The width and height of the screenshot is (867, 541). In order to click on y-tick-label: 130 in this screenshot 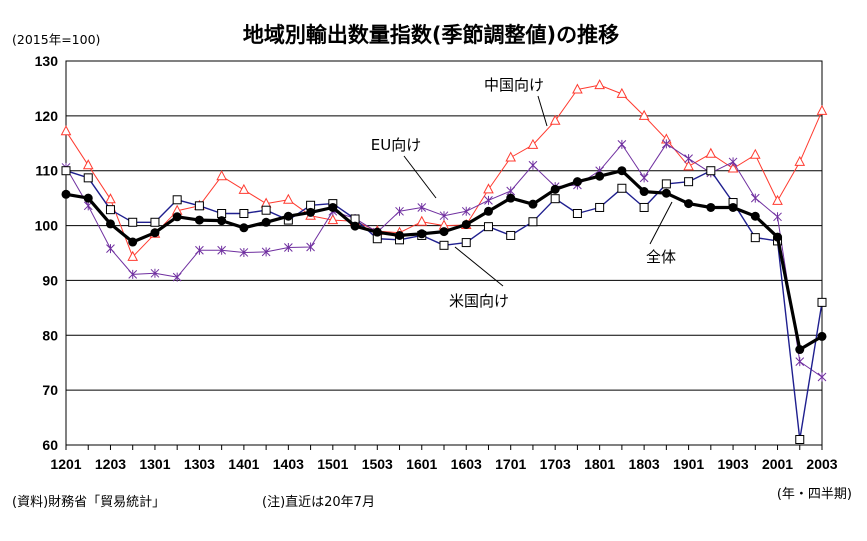, I will do `click(47, 61)`.